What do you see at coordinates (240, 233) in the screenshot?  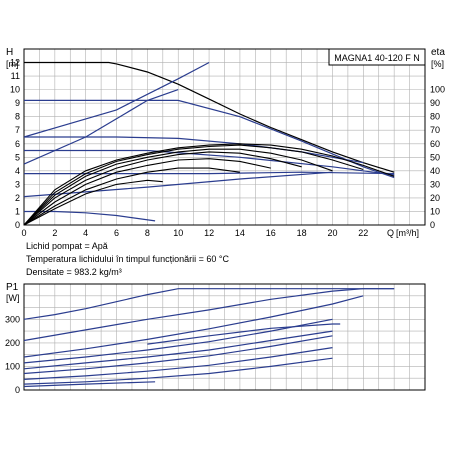 I see `x-tick-label: 14` at bounding box center [240, 233].